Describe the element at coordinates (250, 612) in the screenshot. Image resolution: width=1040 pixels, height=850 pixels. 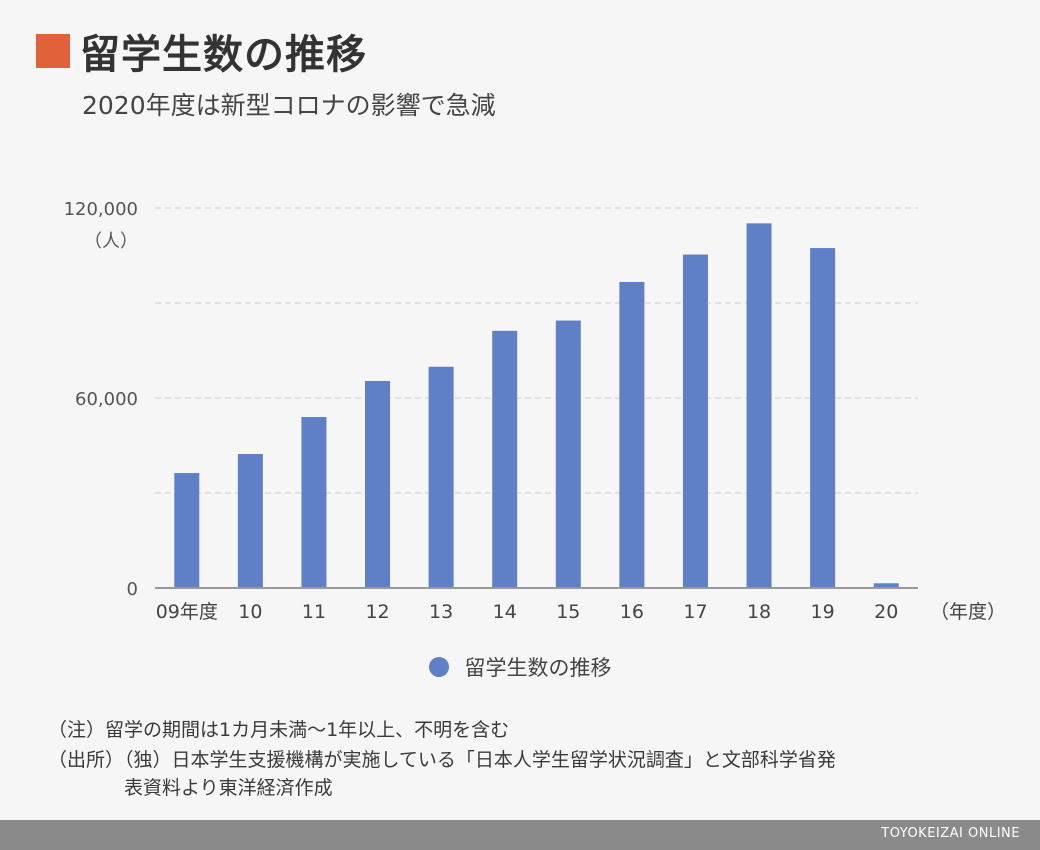
I see `x-tick-label: 10` at that location.